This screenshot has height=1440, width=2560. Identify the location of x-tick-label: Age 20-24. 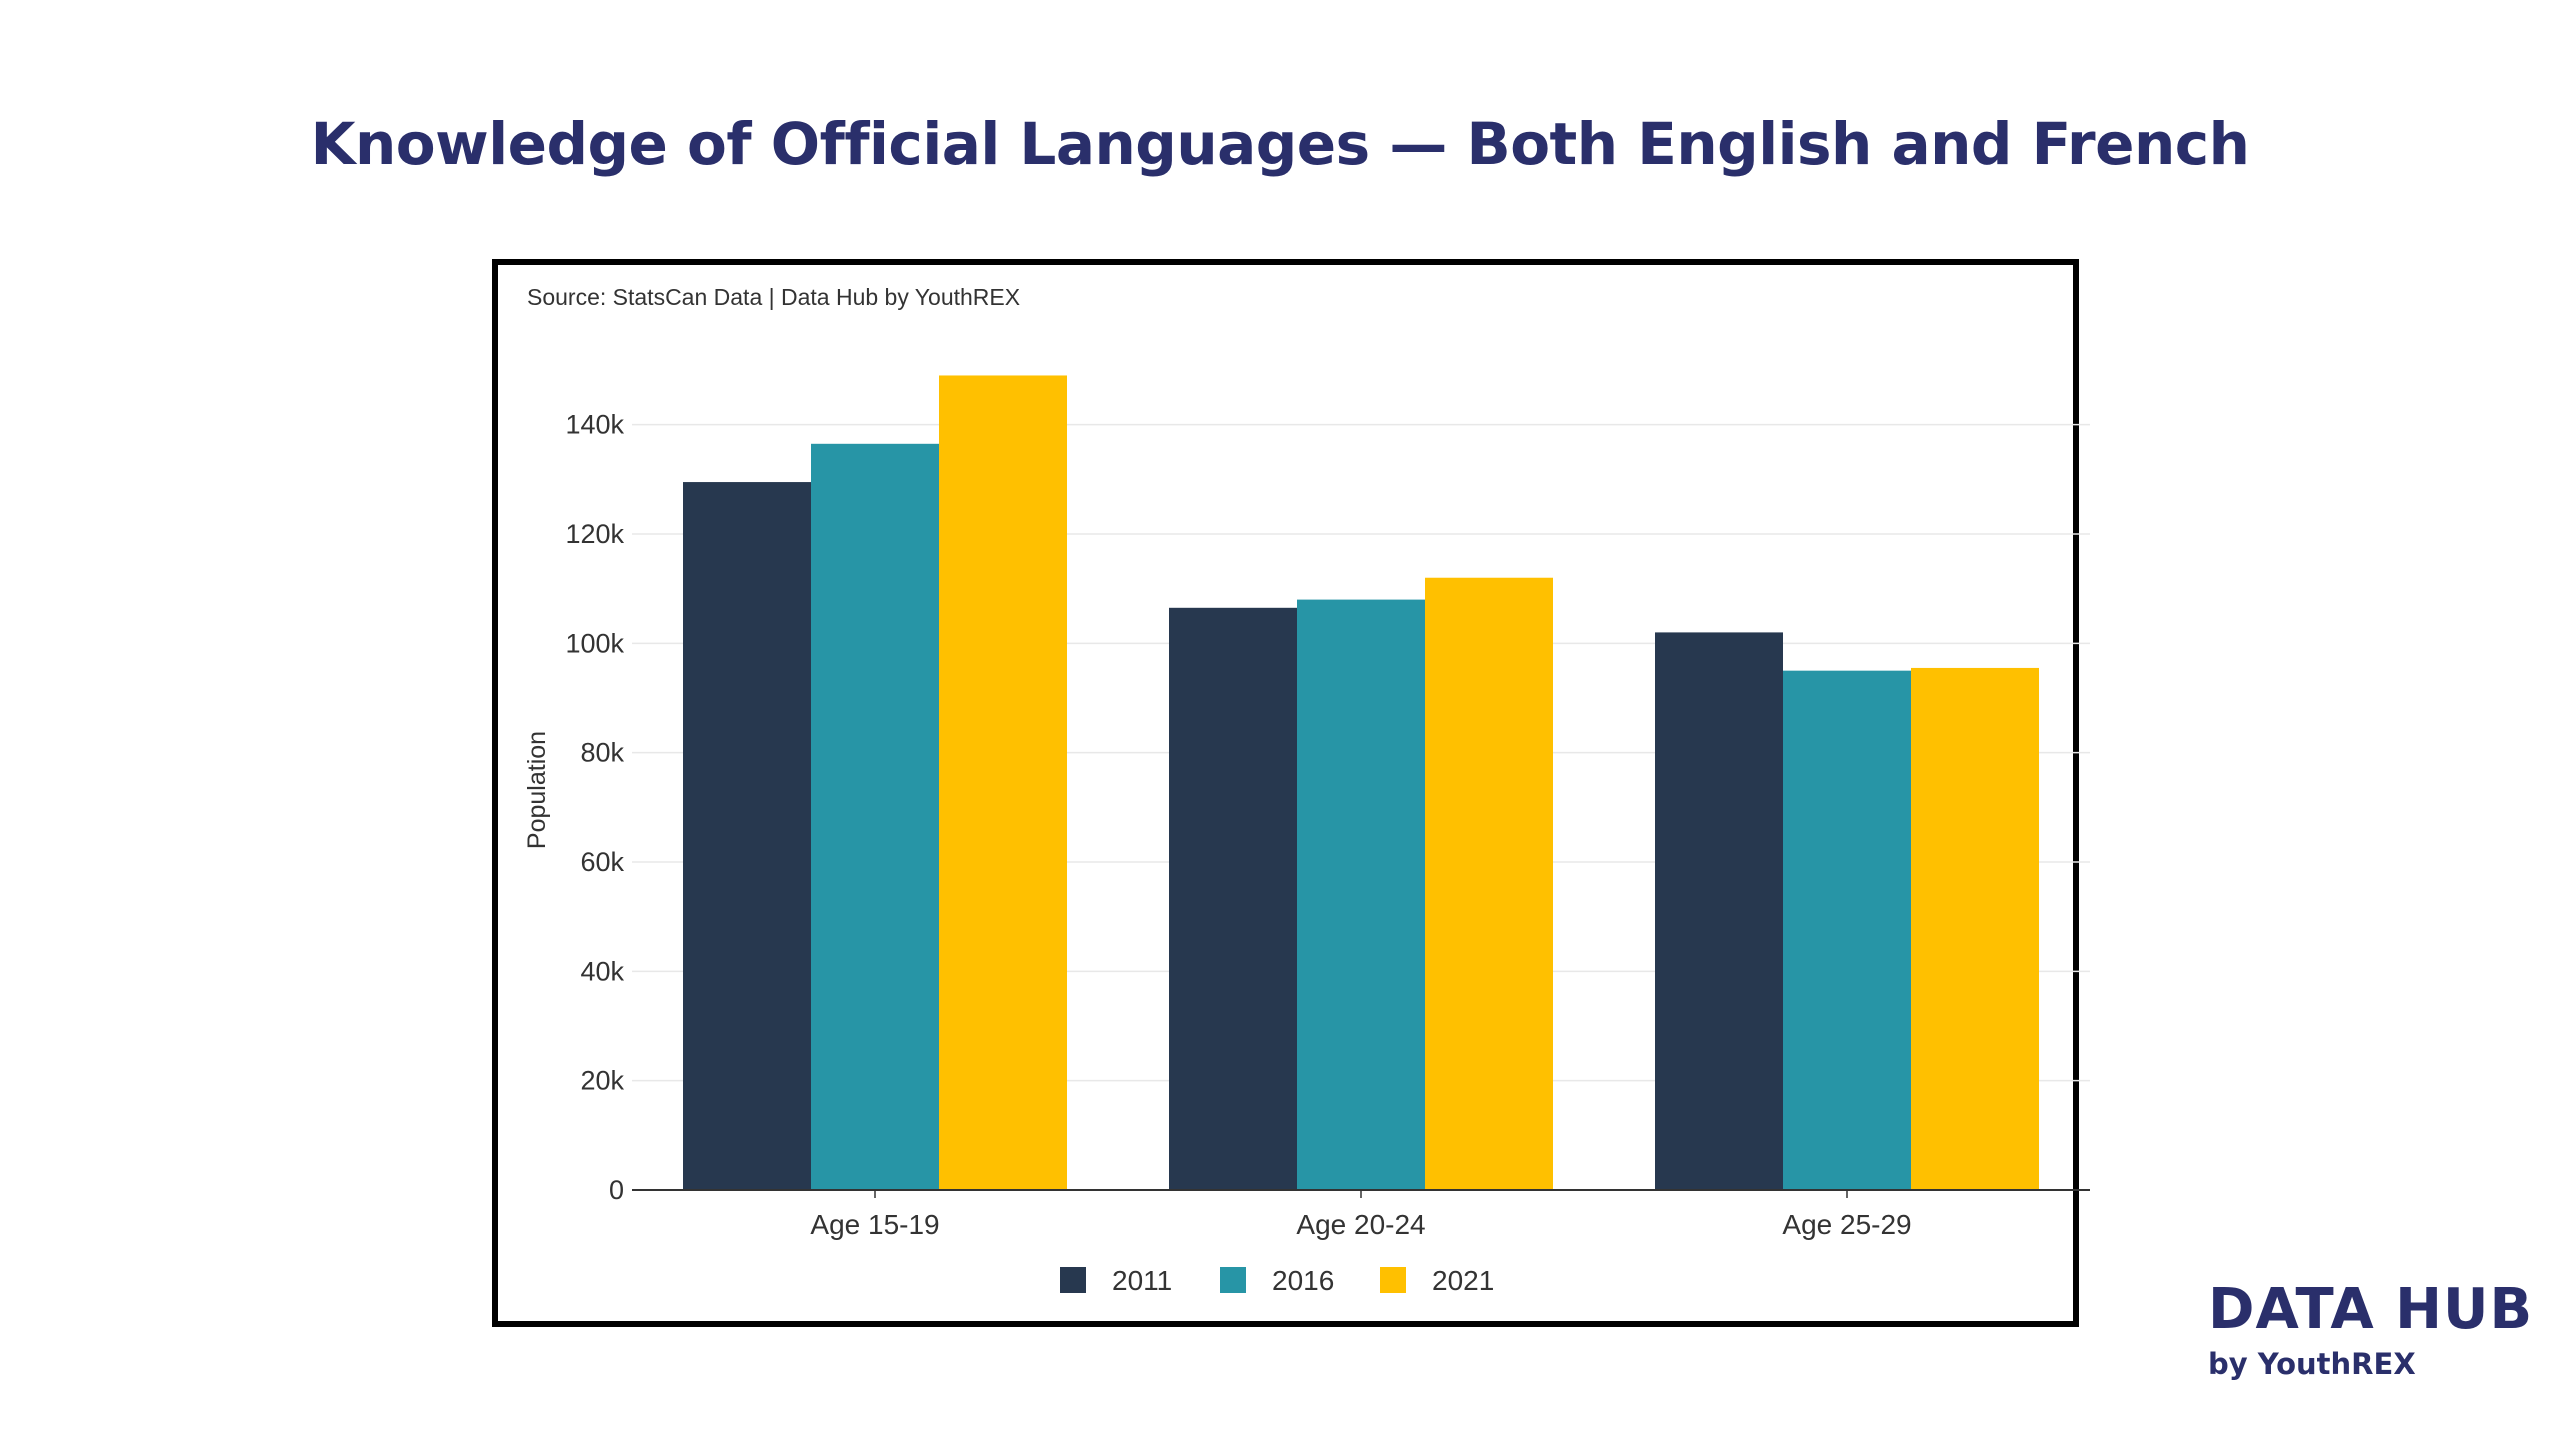
(1360, 1224).